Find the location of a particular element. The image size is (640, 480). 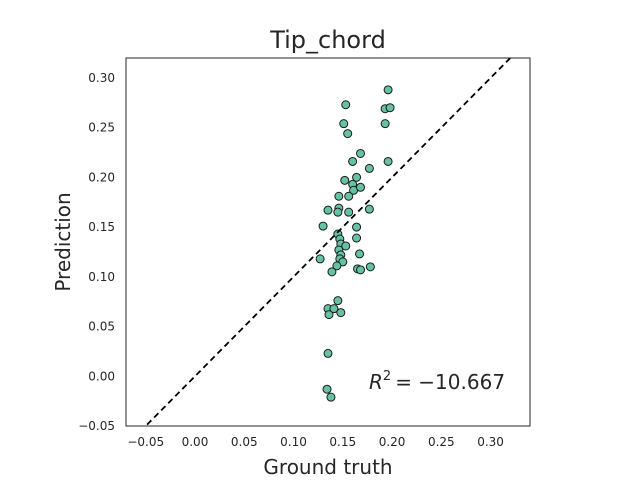

y-tick-label: 0.05 is located at coordinates (101, 327).